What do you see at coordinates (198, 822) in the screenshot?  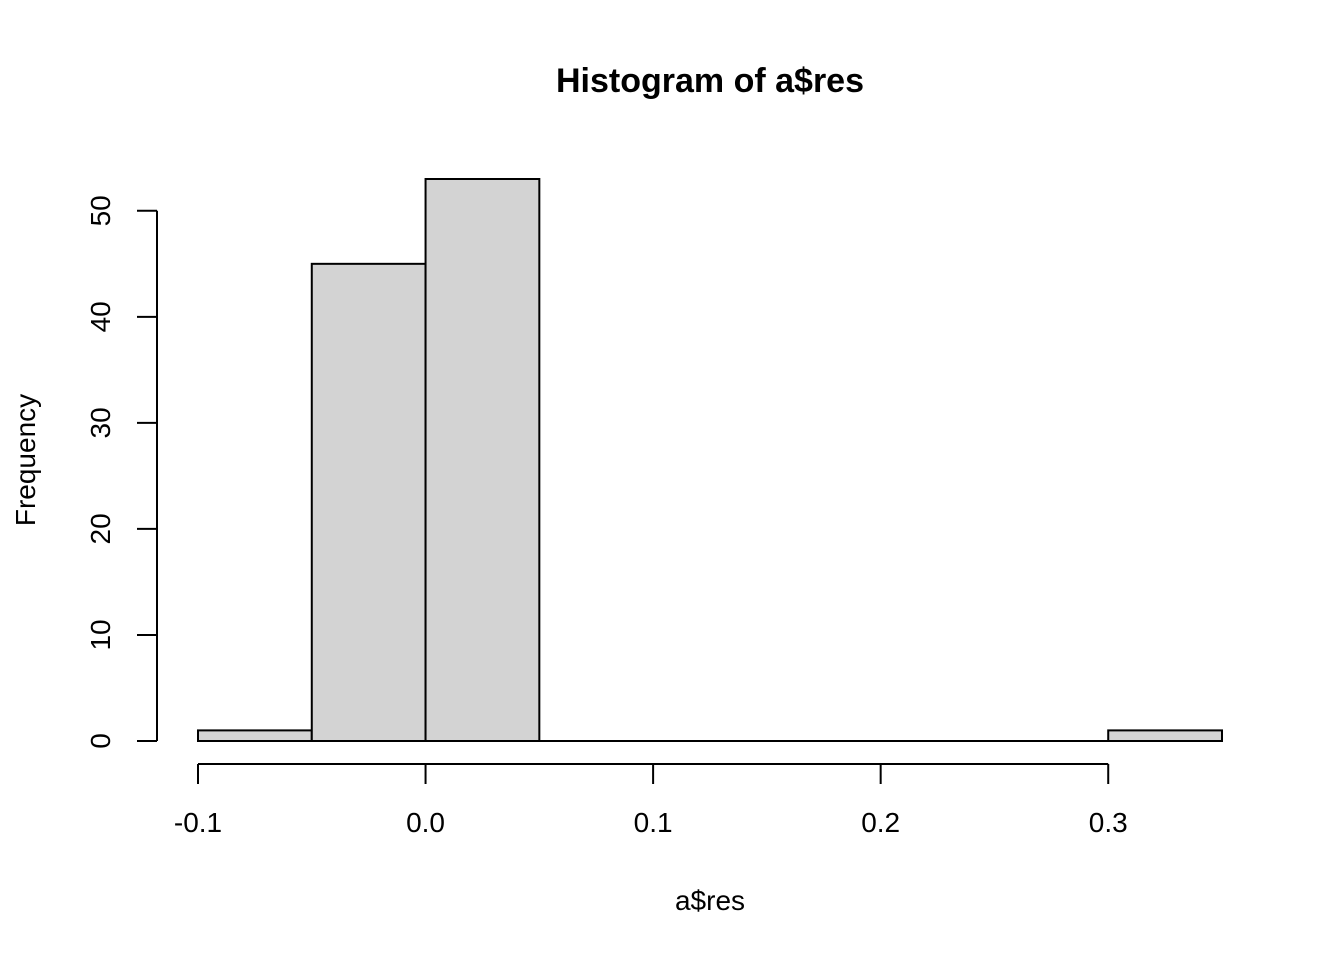 I see `x-tick-label: -0.1` at bounding box center [198, 822].